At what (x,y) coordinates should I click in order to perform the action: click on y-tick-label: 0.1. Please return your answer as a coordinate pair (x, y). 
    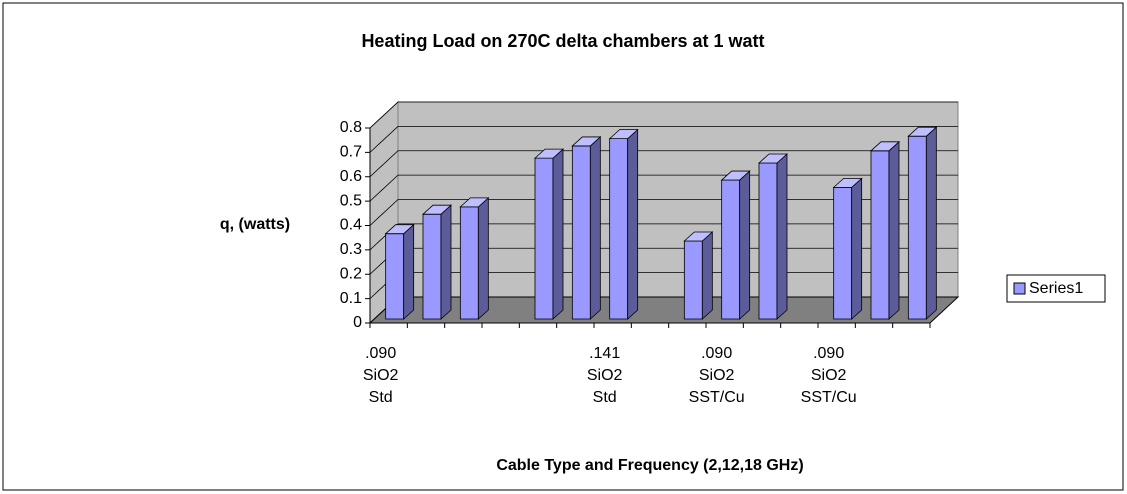
    Looking at the image, I should click on (351, 298).